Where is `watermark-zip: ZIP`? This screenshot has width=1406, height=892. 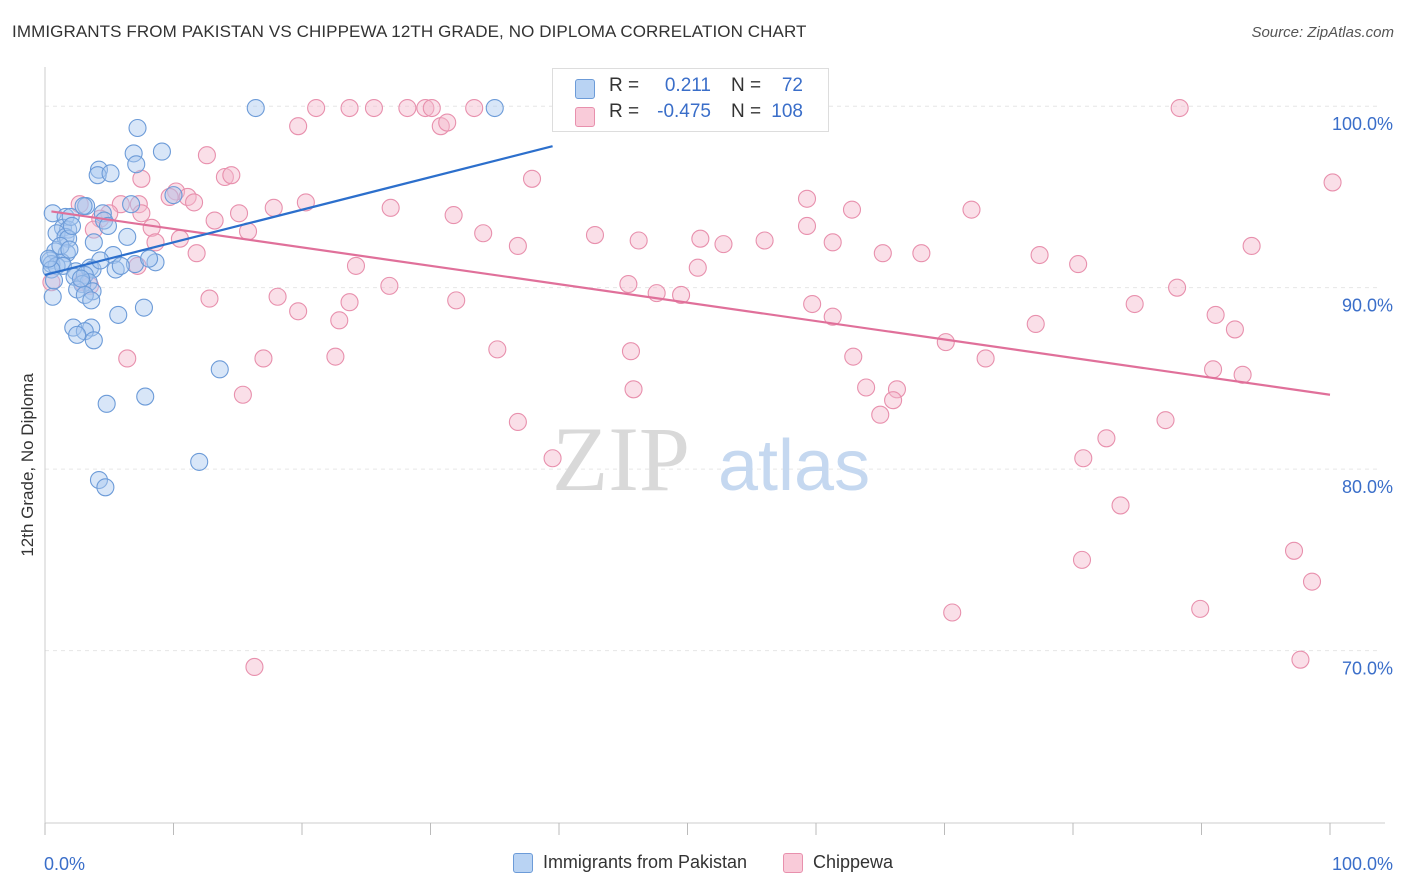
watermark-zip: ZIP is located at coordinates (621, 459).